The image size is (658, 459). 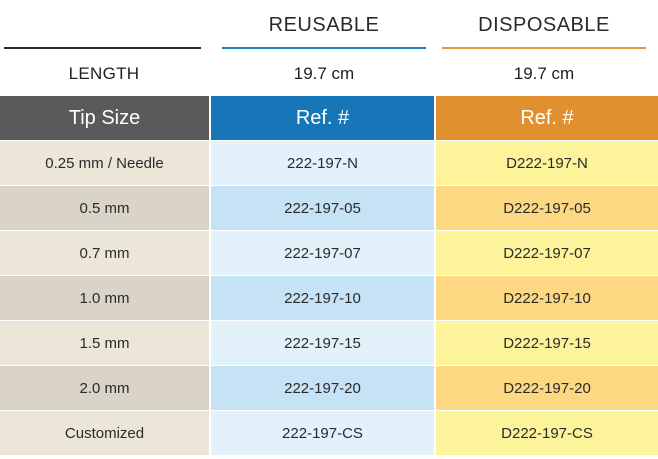 What do you see at coordinates (323, 118) in the screenshot?
I see `header-reusable-ref: Ref. #` at bounding box center [323, 118].